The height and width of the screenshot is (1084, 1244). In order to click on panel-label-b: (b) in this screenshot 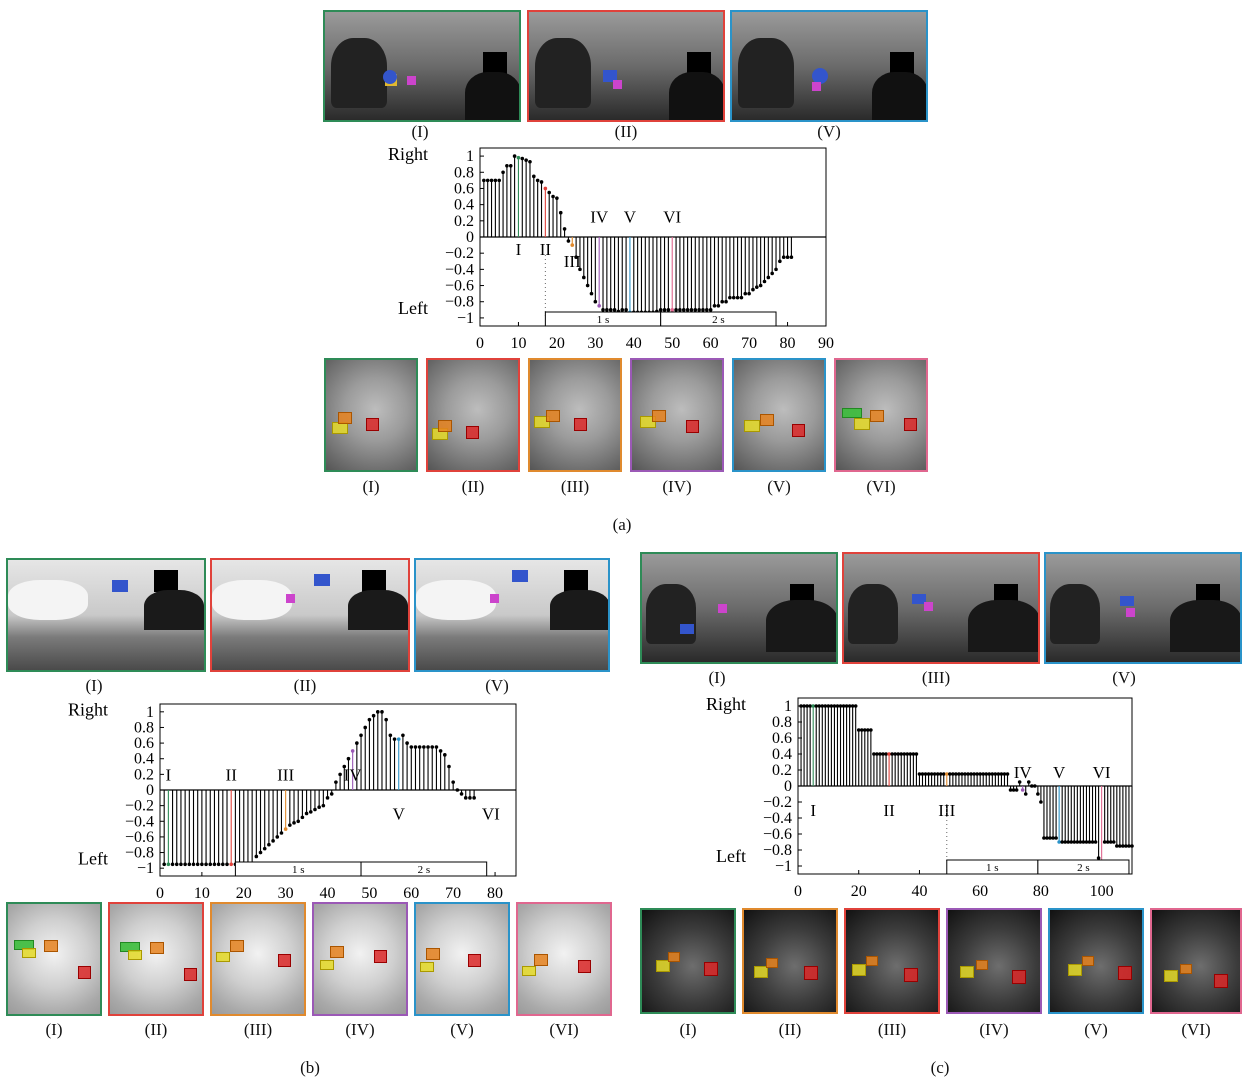, I will do `click(310, 1067)`.